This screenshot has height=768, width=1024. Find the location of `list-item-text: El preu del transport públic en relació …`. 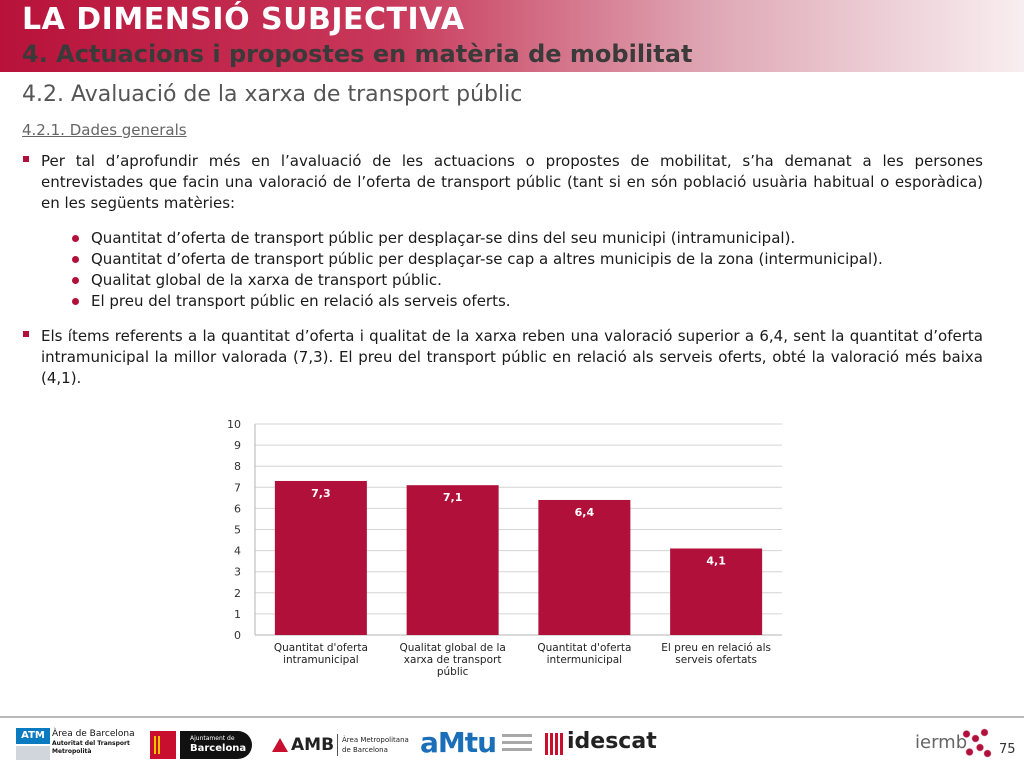

list-item-text: El preu del transport públic en relació … is located at coordinates (301, 301).